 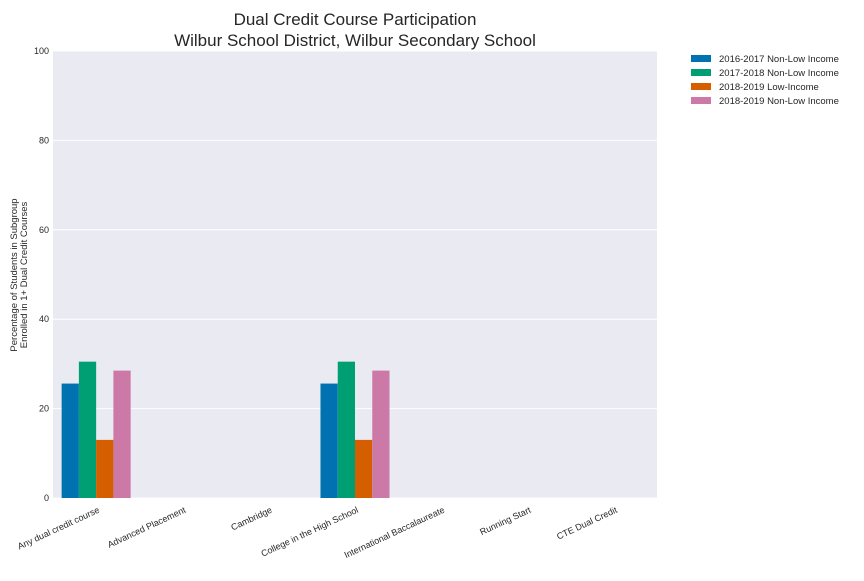 What do you see at coordinates (14, 274) in the screenshot?
I see `y-axis-label-line-1: Percentage of Students in Subgroup` at bounding box center [14, 274].